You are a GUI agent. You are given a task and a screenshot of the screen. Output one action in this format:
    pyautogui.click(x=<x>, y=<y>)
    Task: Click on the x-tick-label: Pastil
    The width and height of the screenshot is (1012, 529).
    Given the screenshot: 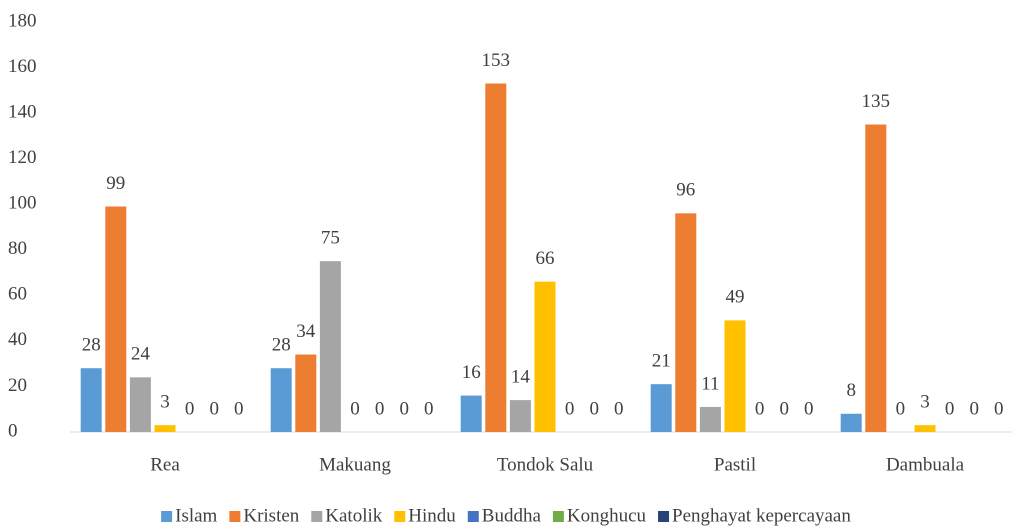 What is the action you would take?
    pyautogui.click(x=735, y=464)
    